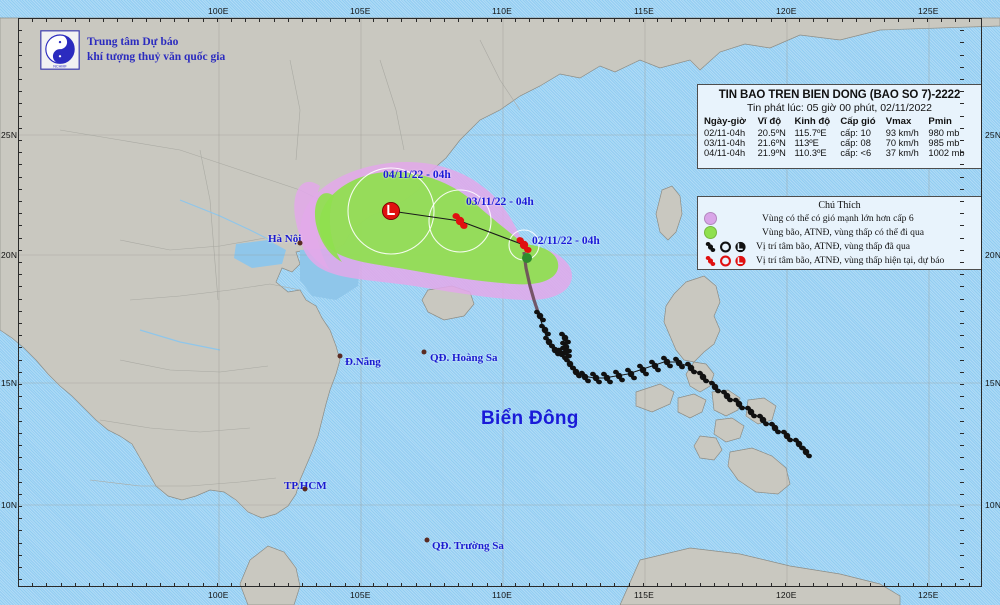  Describe the element at coordinates (833, 246) in the screenshot. I see `legend-label-2: Vị trí tâm bão, ATNĐ, vùng thấp đã qua` at that location.